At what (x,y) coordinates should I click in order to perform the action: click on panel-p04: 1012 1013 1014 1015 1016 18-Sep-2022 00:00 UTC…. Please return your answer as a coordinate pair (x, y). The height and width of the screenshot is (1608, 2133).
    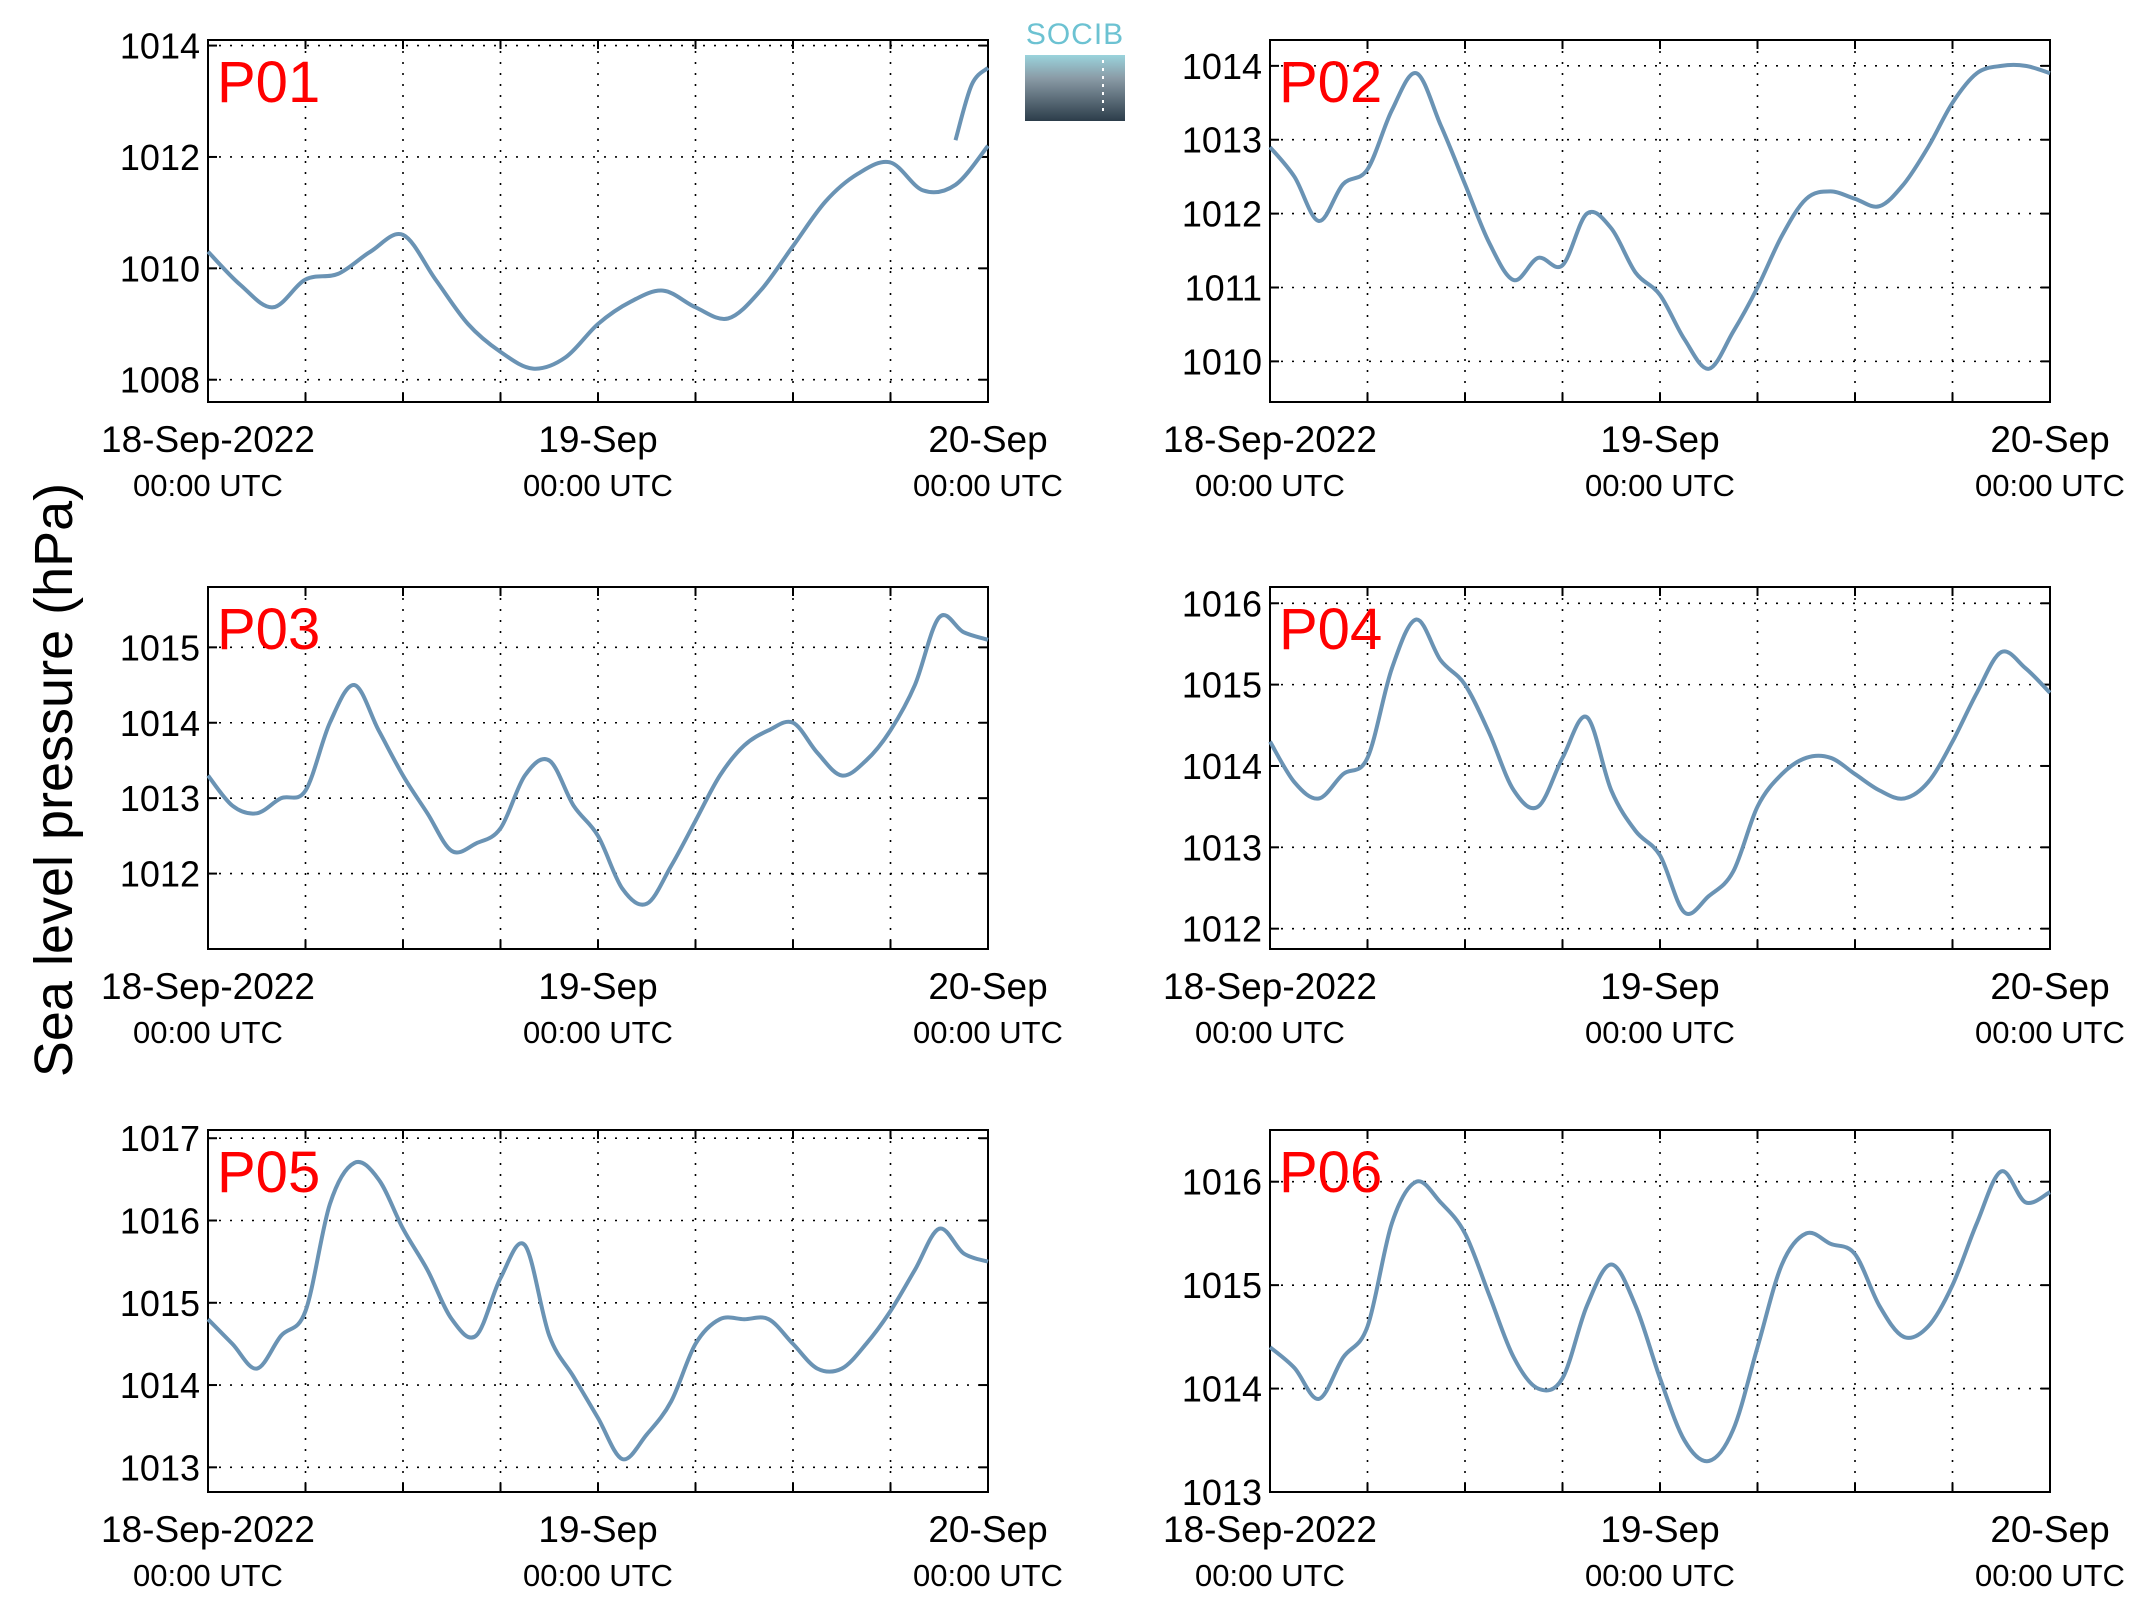
    Looking at the image, I should click on (1644, 816).